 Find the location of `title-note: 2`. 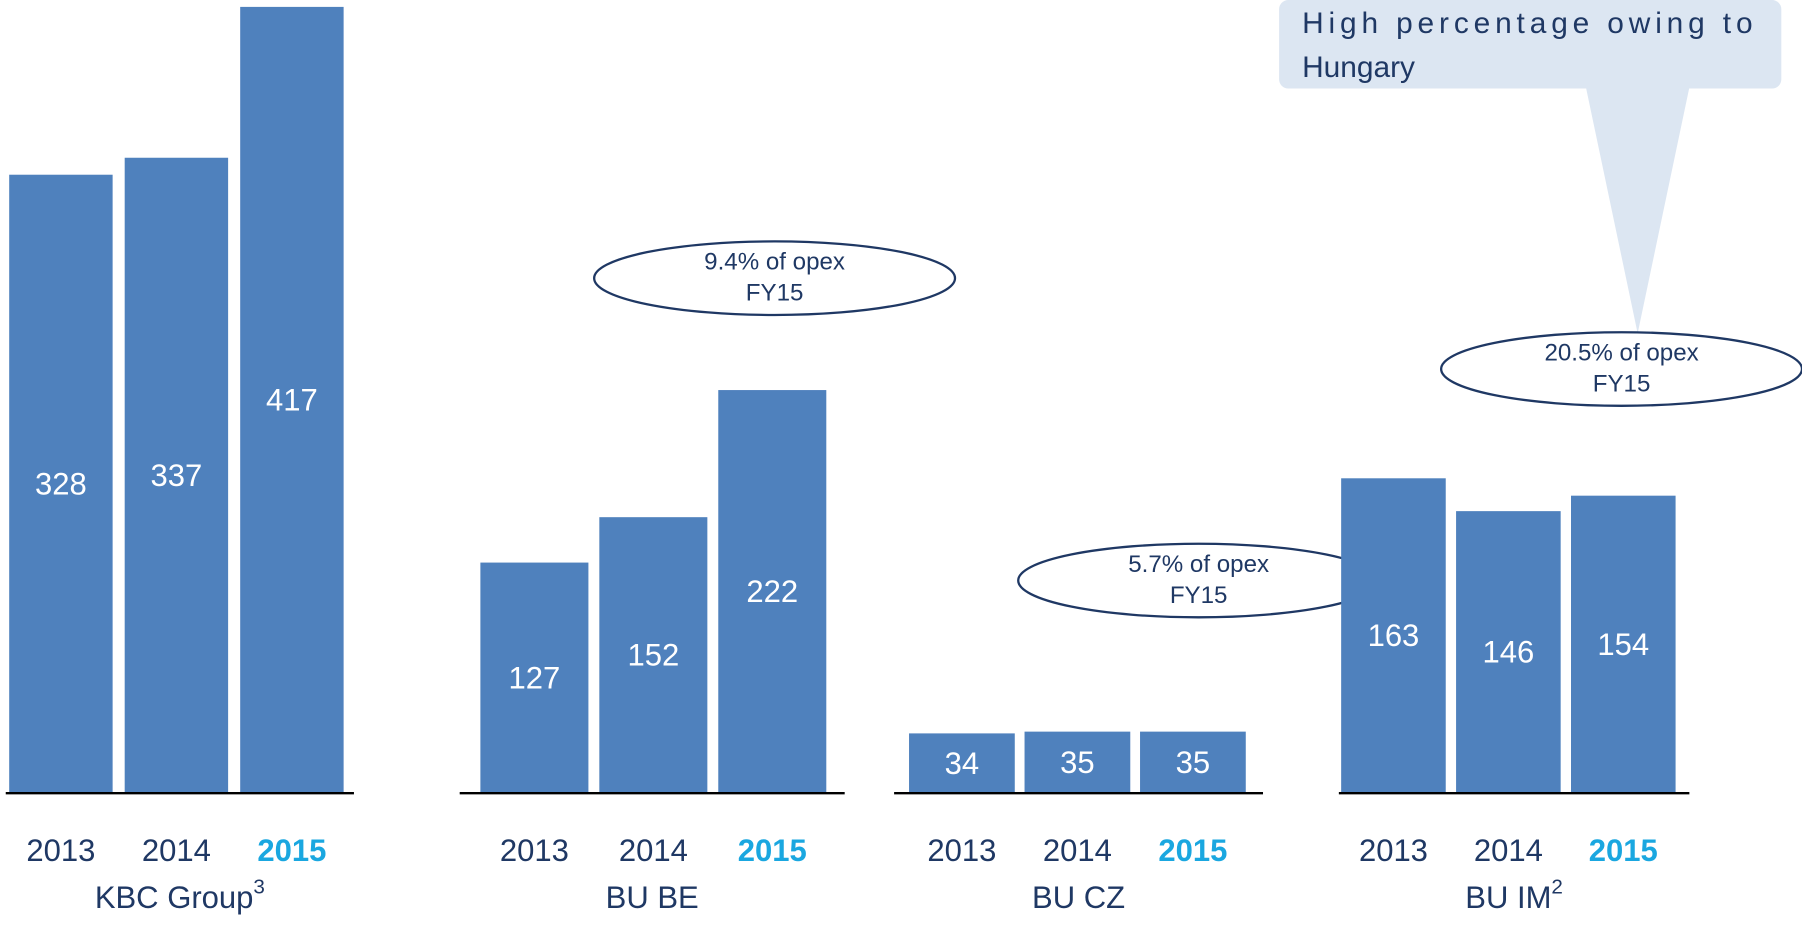

title-note: 2 is located at coordinates (1556, 887).